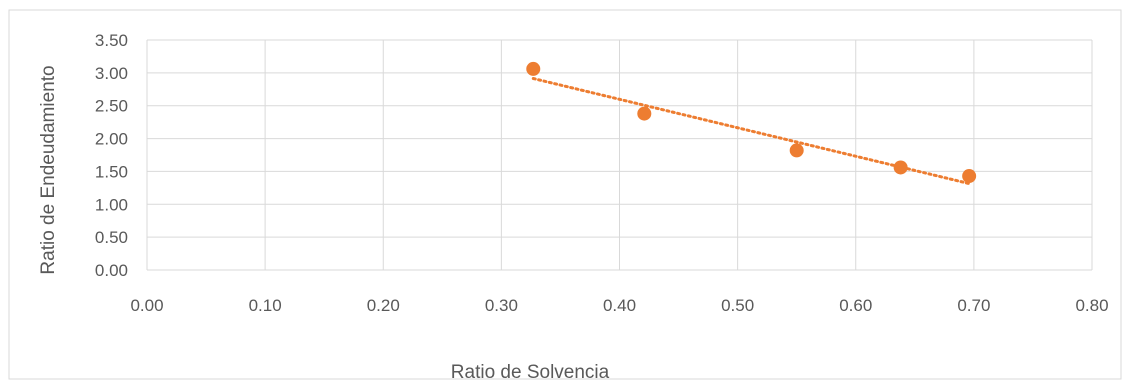  What do you see at coordinates (751, 122) in the screenshot?
I see `data-points` at bounding box center [751, 122].